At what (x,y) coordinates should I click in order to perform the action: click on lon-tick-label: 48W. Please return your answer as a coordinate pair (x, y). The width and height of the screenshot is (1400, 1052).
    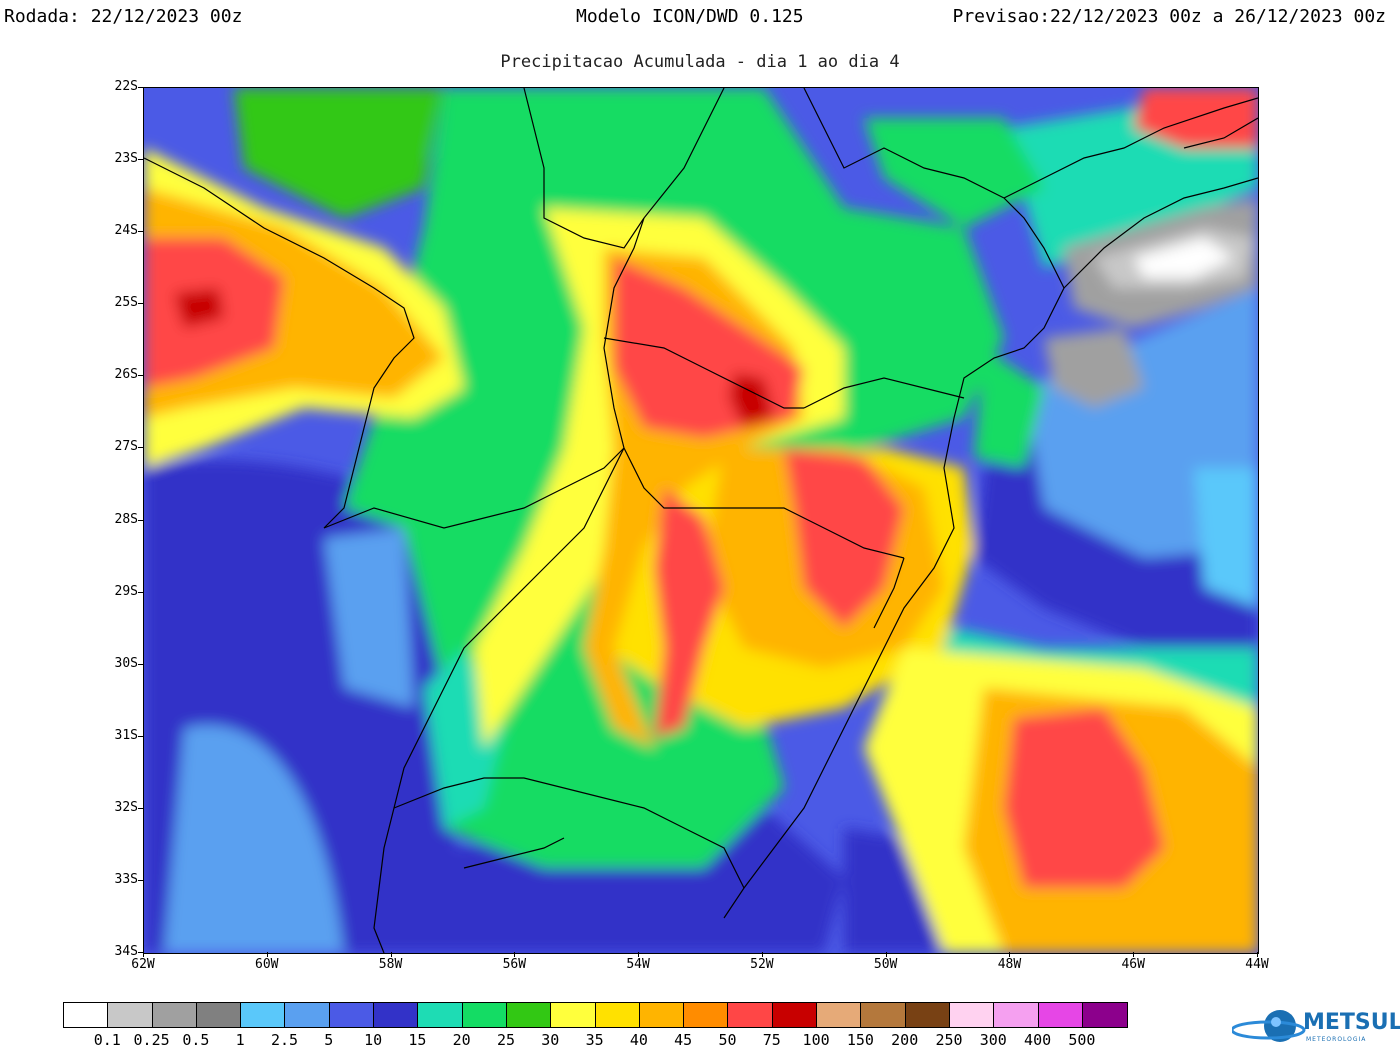
    Looking at the image, I should click on (1009, 964).